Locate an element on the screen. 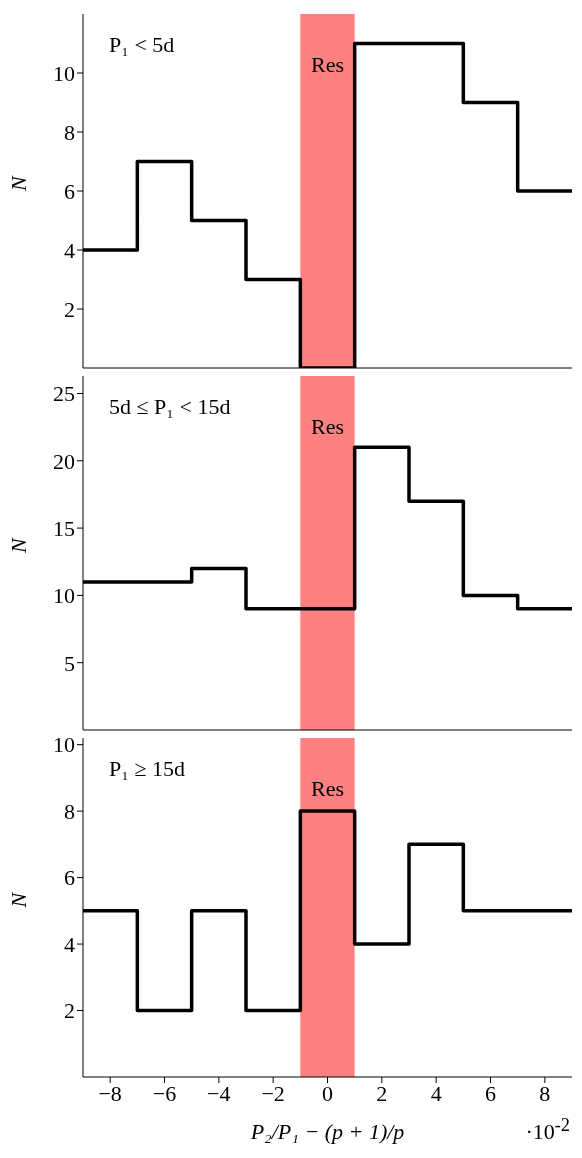 Image resolution: width=582 pixels, height=1158 pixels. y-tick-label: 15 is located at coordinates (64, 528).